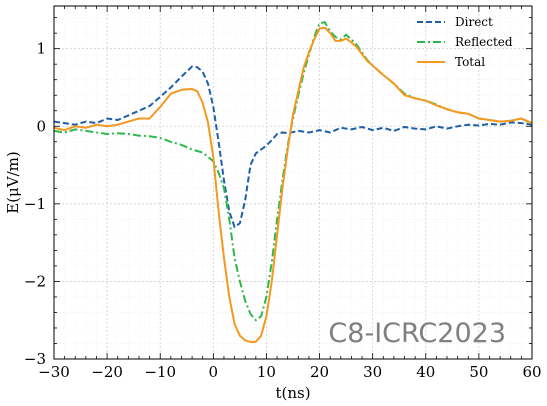  What do you see at coordinates (107, 372) in the screenshot?
I see `x-tick-label: −20` at bounding box center [107, 372].